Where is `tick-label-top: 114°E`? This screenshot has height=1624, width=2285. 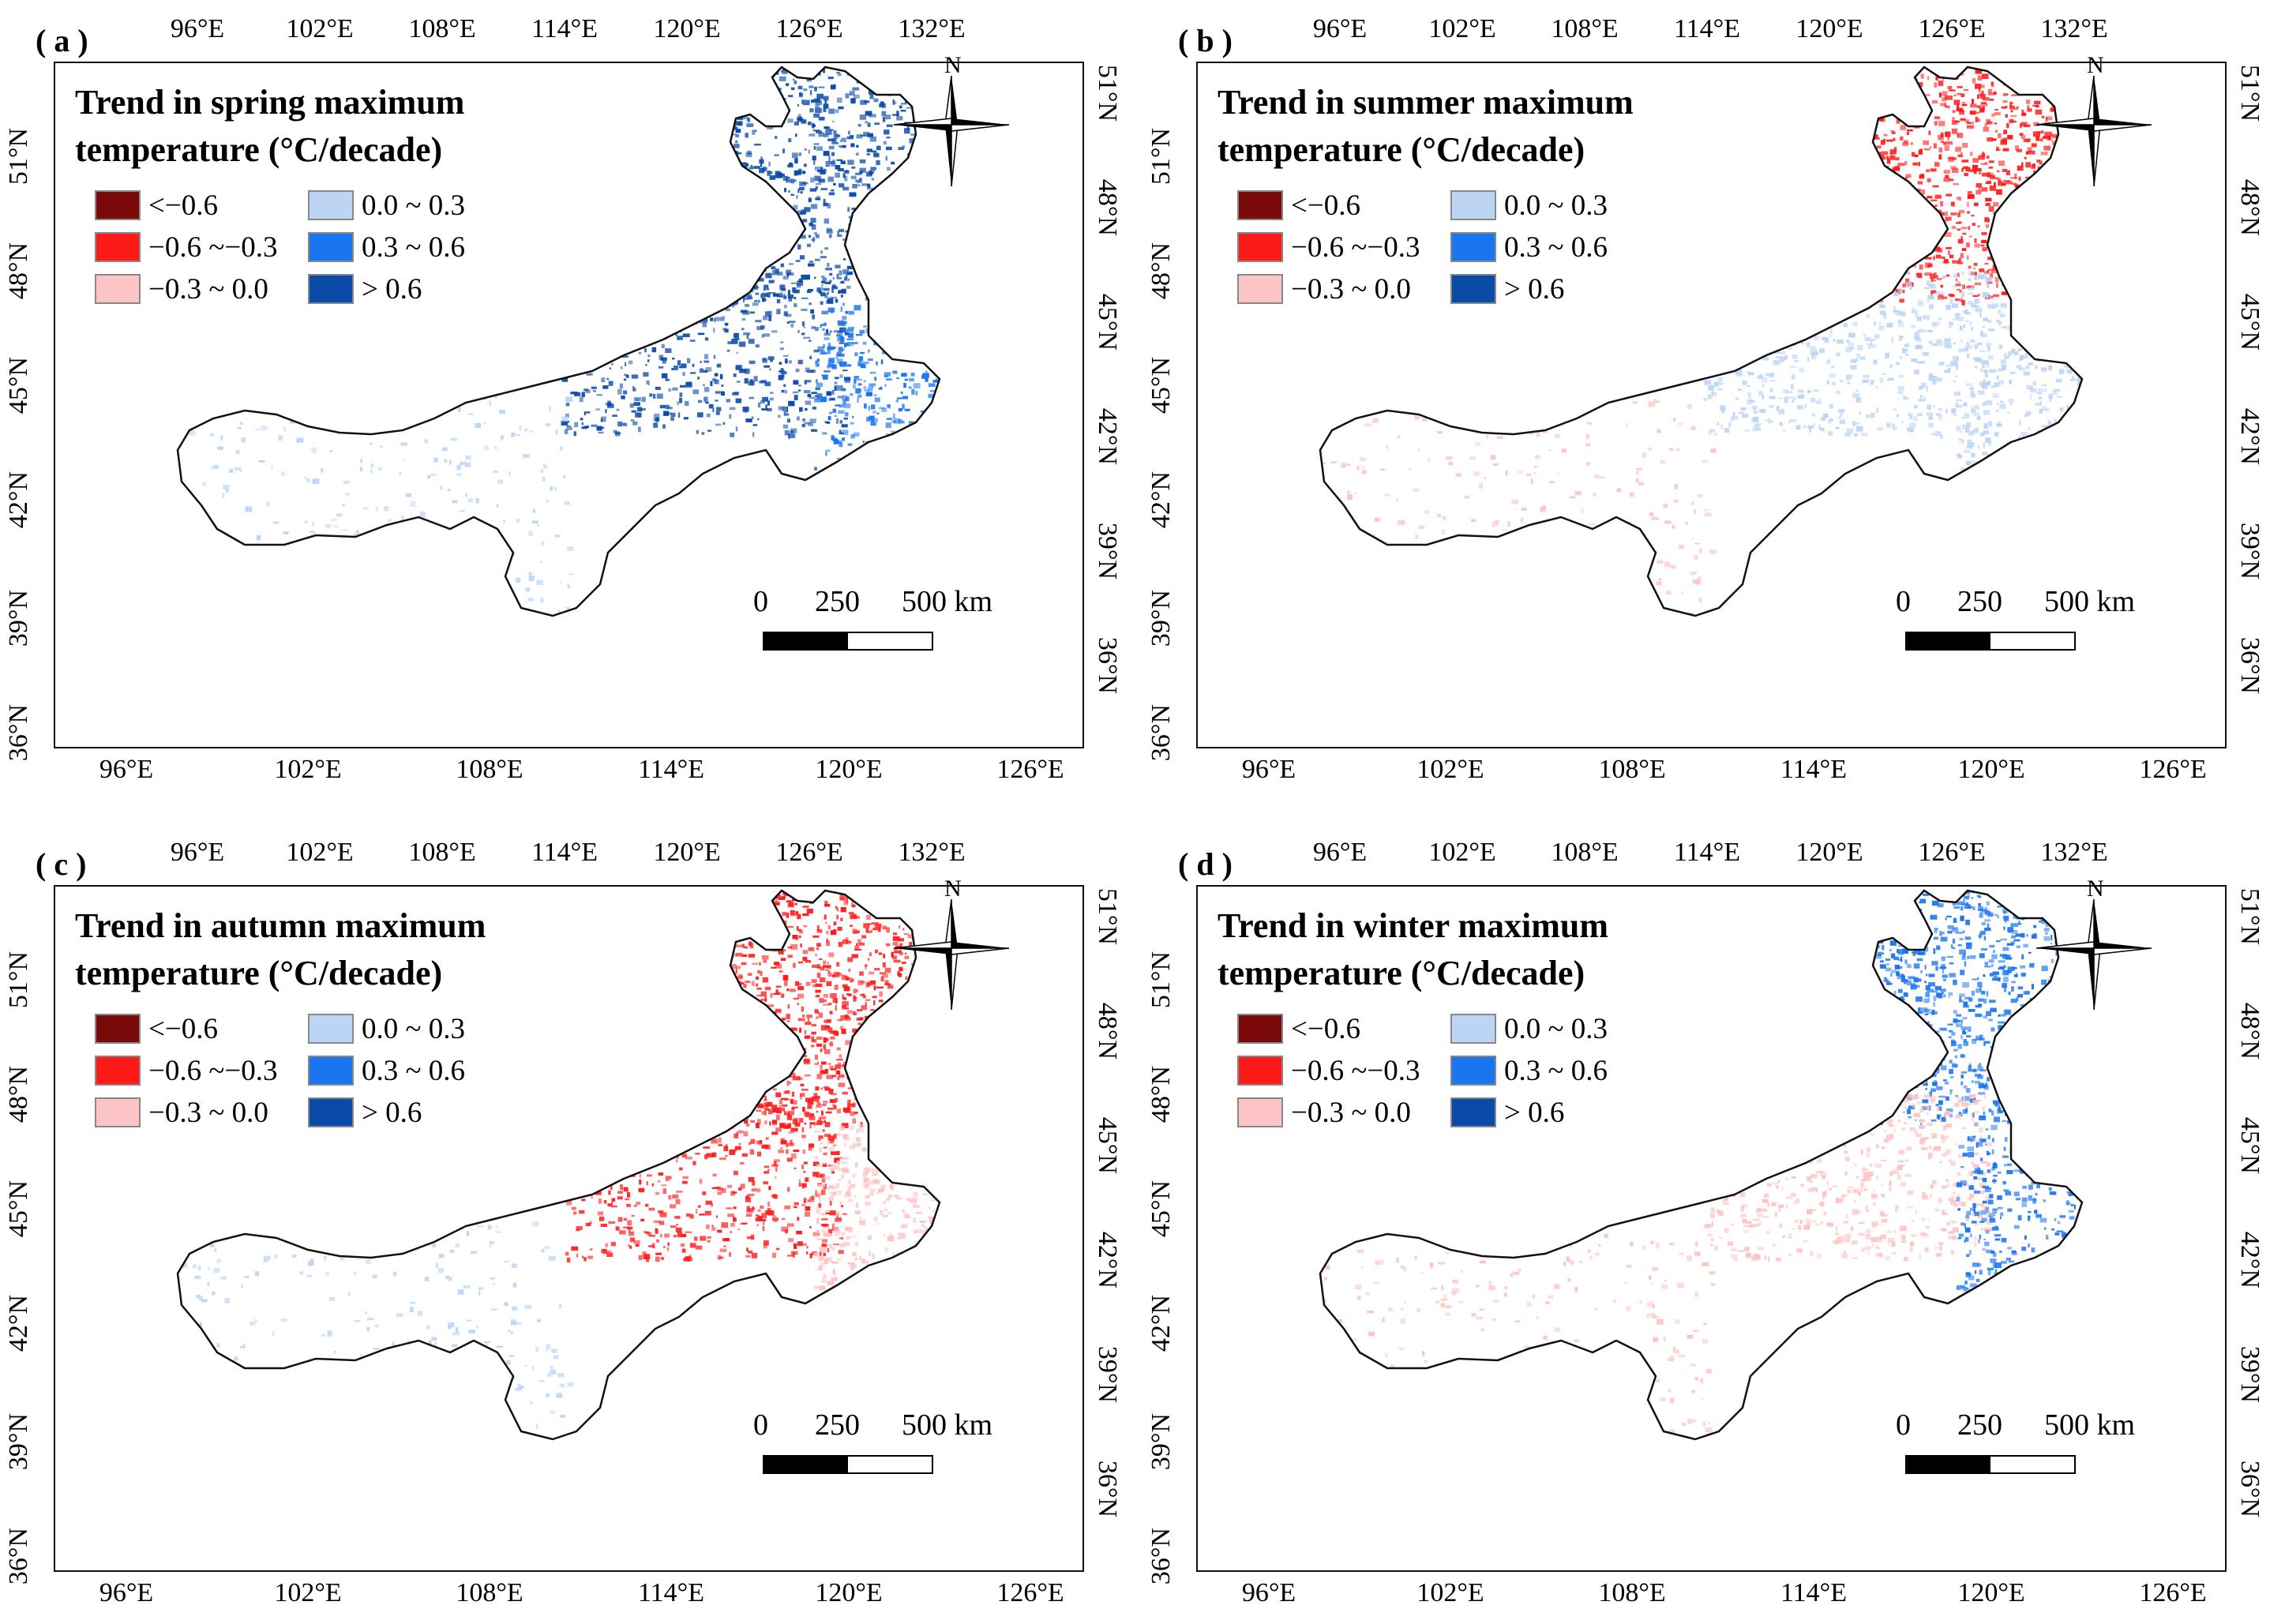
tick-label-top: 114°E is located at coordinates (1707, 28).